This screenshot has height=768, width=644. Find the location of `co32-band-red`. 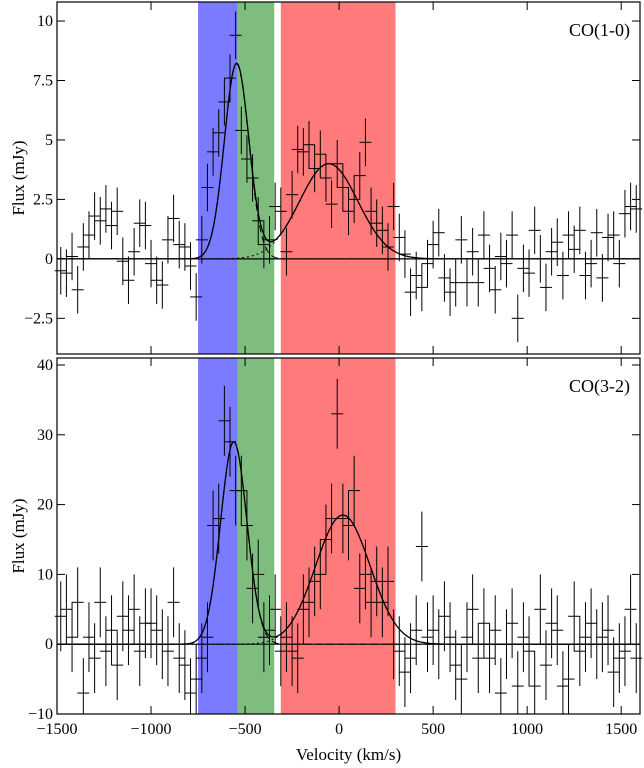

co32-band-red is located at coordinates (338, 536).